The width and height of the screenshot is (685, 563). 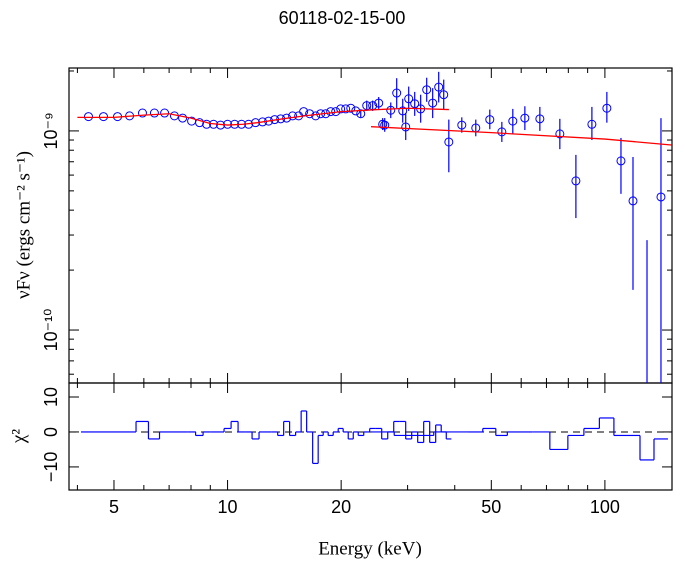 I want to click on y-tick-label: −10, so click(x=51, y=467).